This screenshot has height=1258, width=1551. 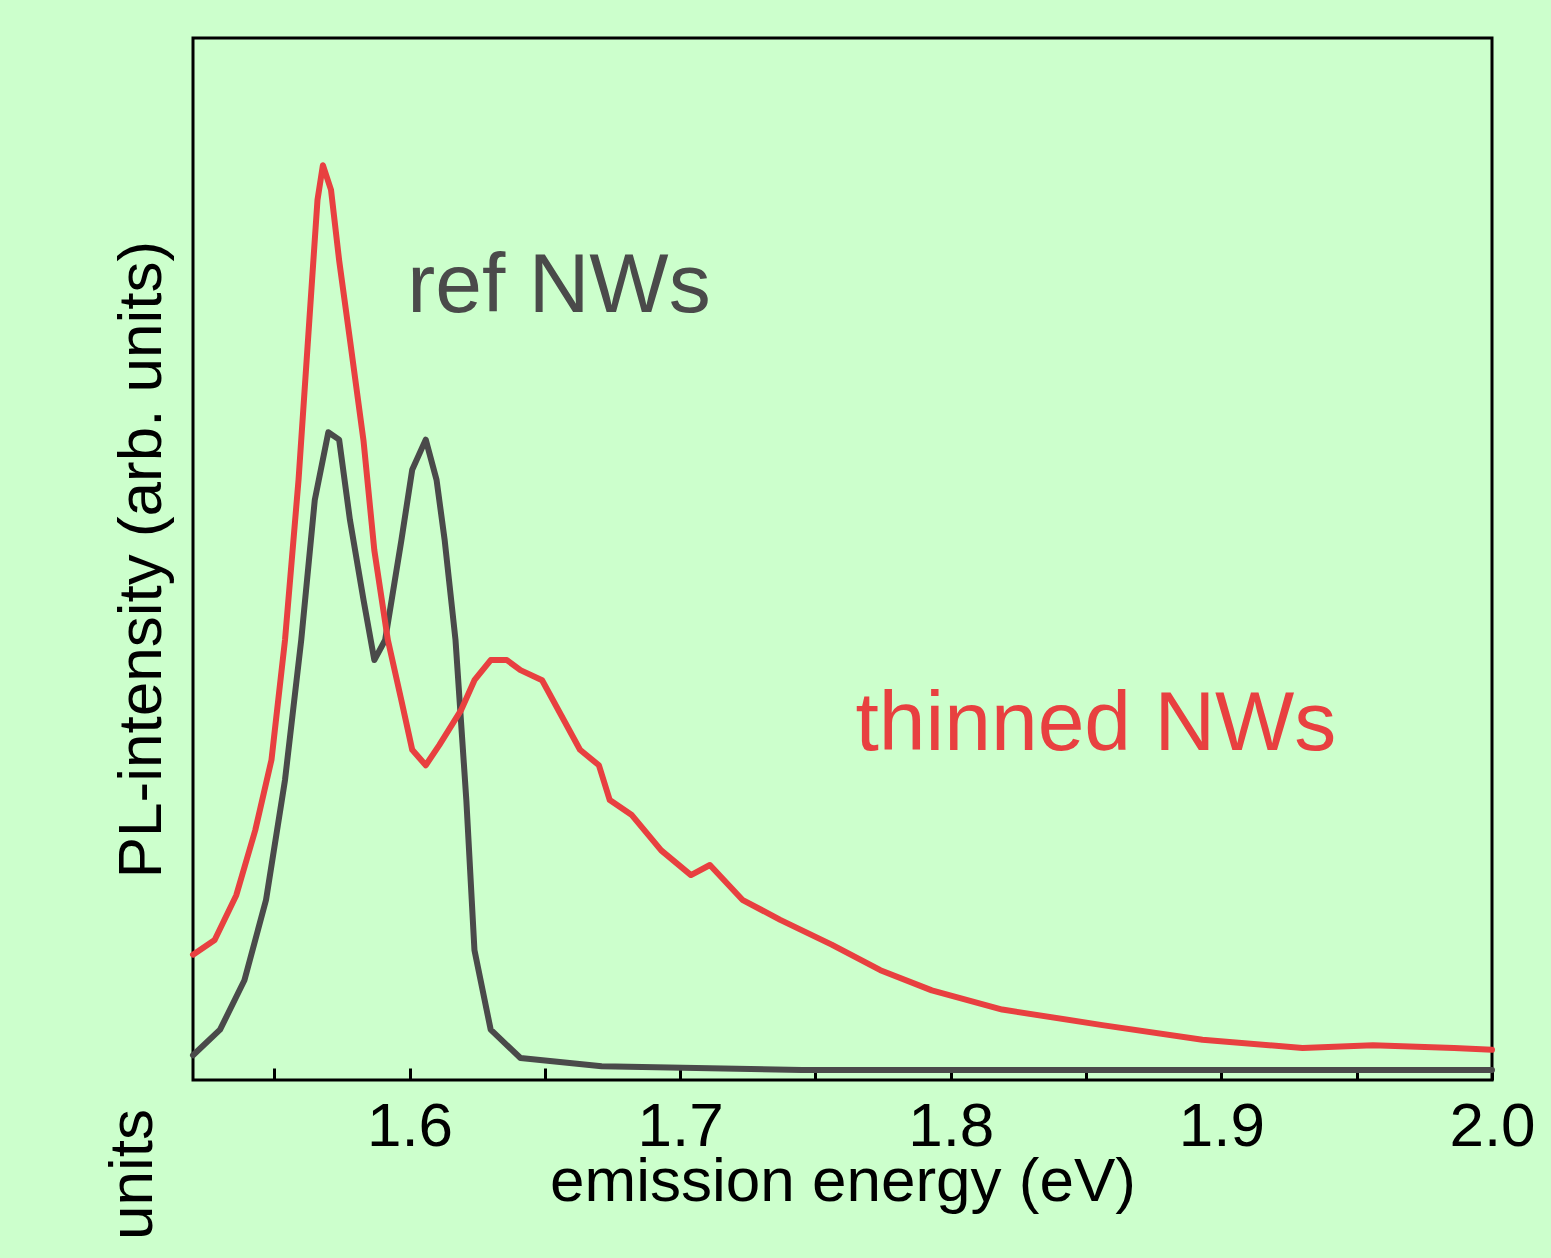 I want to click on x-tick-label: 1.9, so click(x=1221, y=1124).